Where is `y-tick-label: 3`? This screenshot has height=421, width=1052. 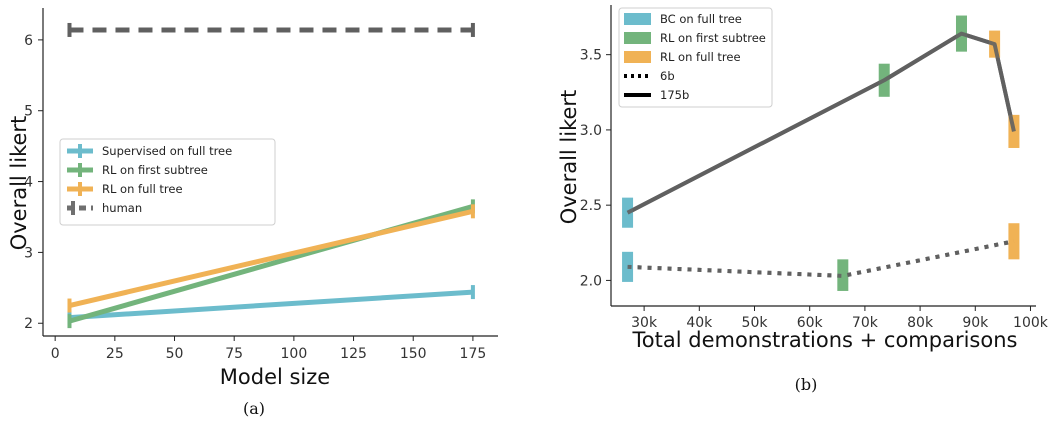
y-tick-label: 3 is located at coordinates (28, 253).